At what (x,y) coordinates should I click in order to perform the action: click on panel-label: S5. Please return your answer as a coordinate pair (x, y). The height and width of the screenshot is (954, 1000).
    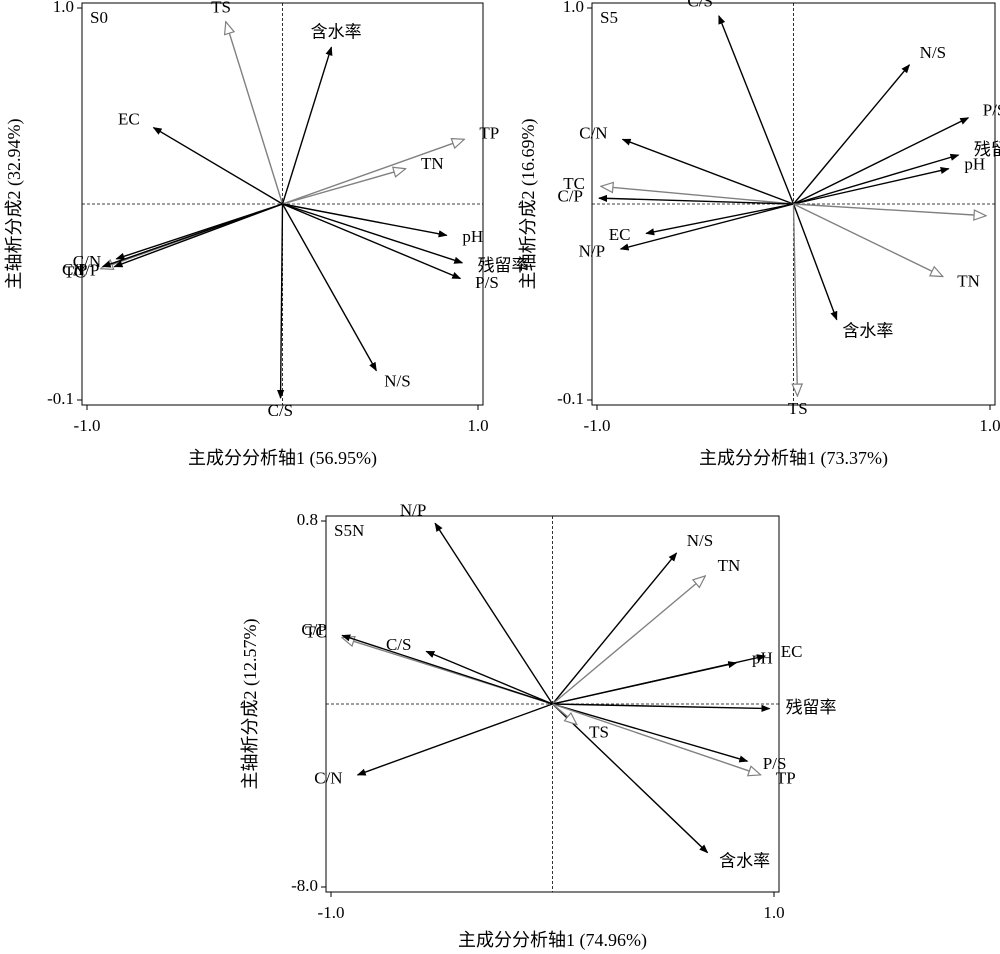
    Looking at the image, I should click on (609, 17).